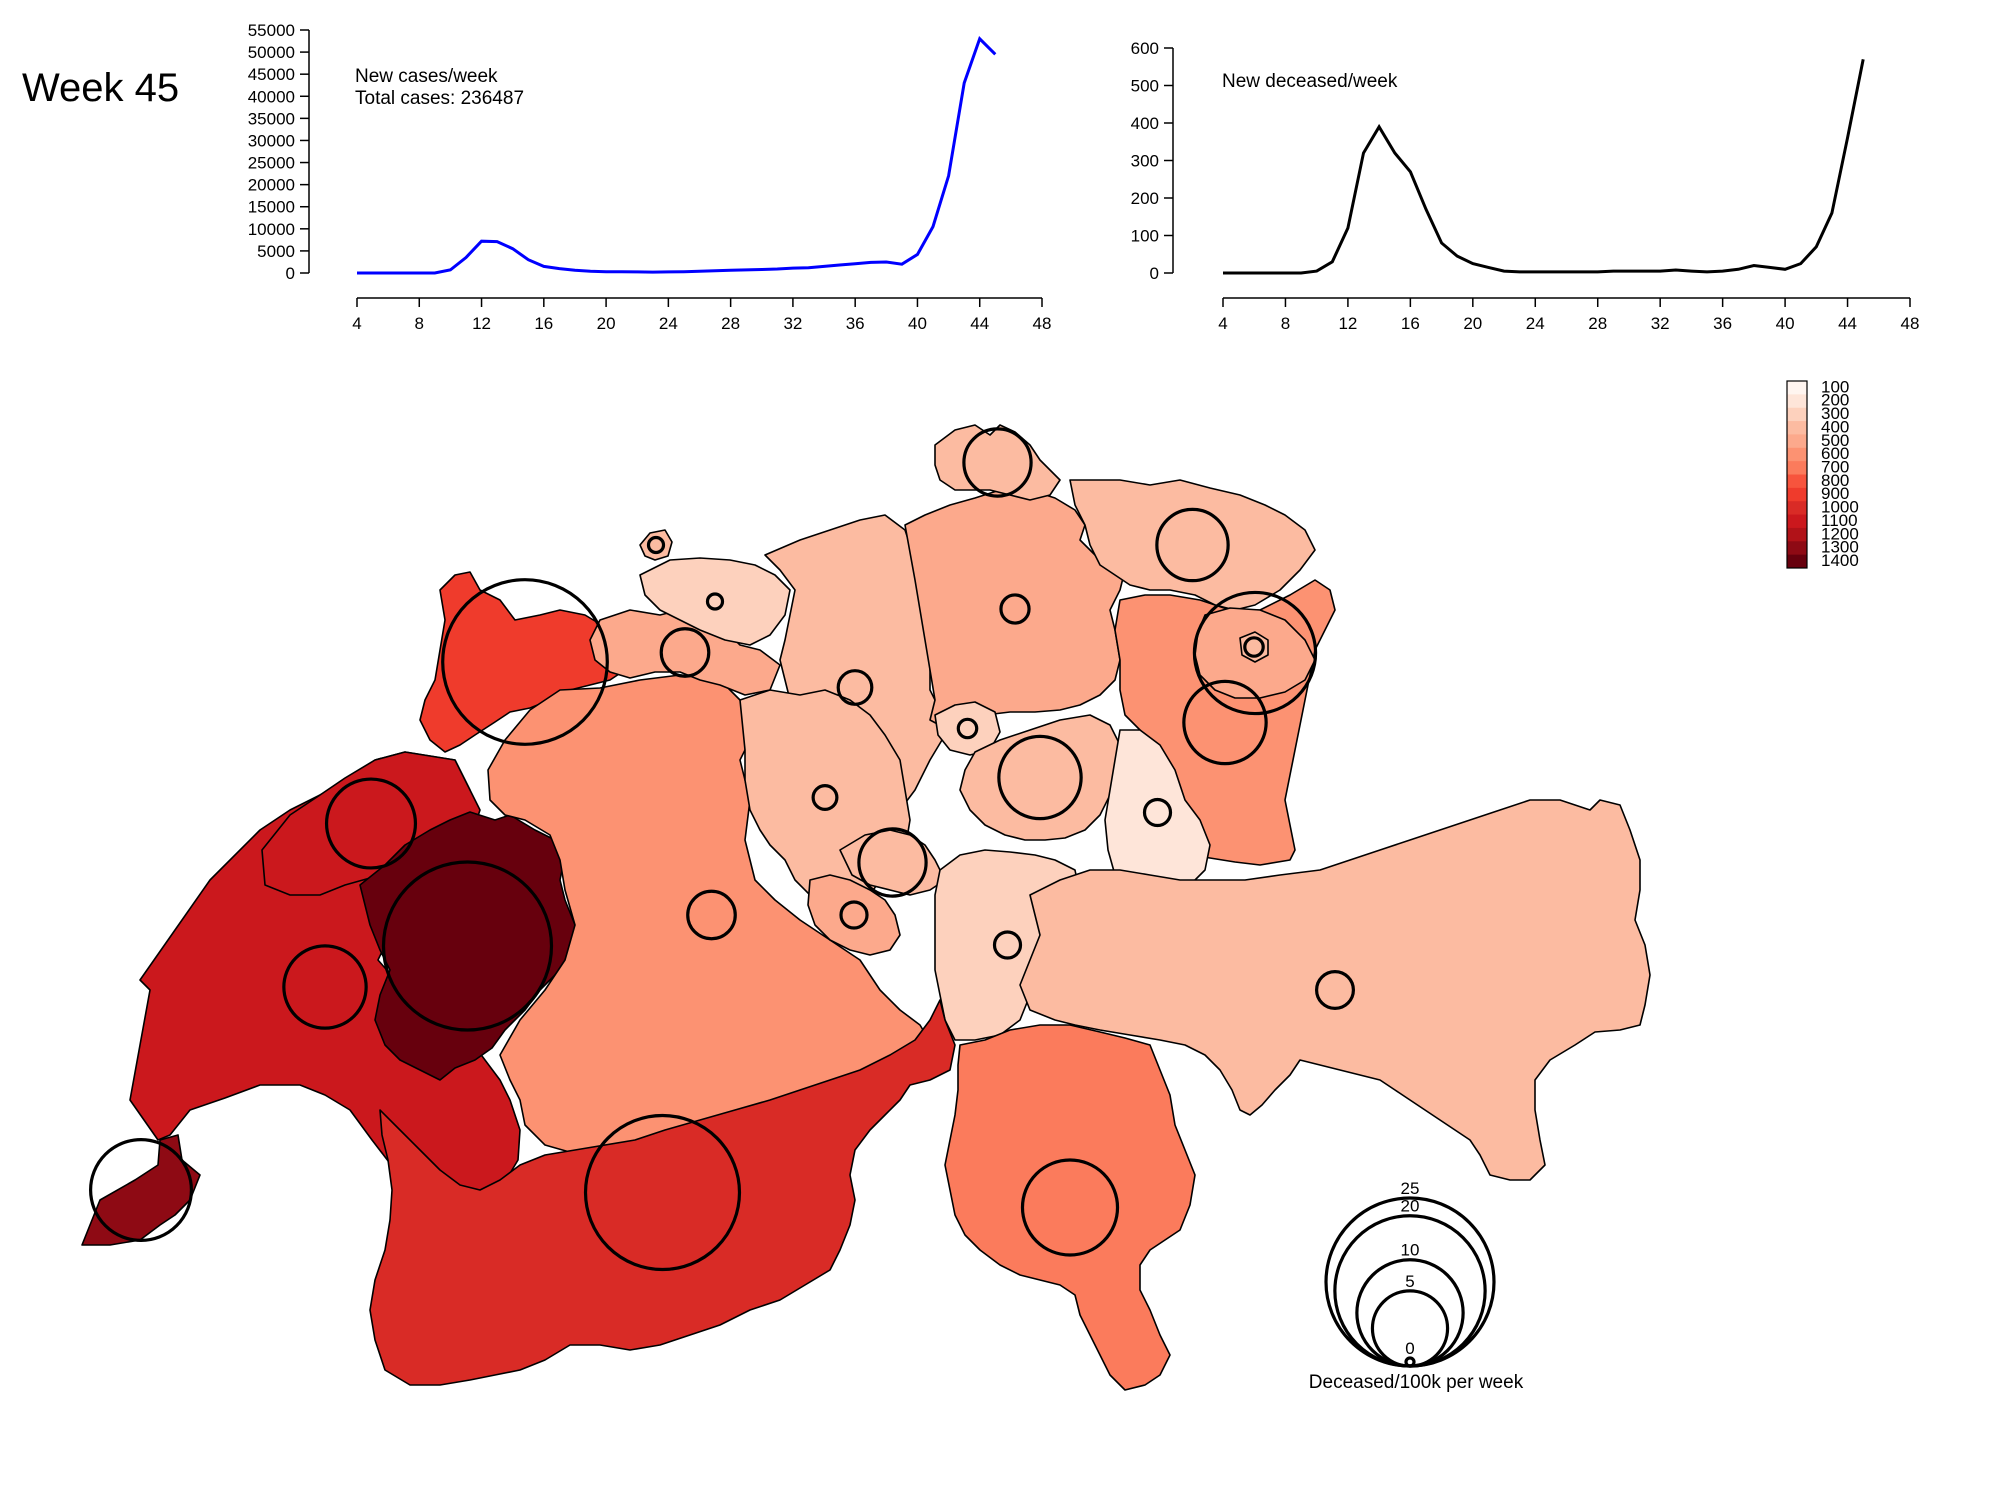 The height and width of the screenshot is (1500, 2000). I want to click on deceased-x-axis: 4 8 12 16 20 24 28 32 36 40 44 48, so click(1569, 315).